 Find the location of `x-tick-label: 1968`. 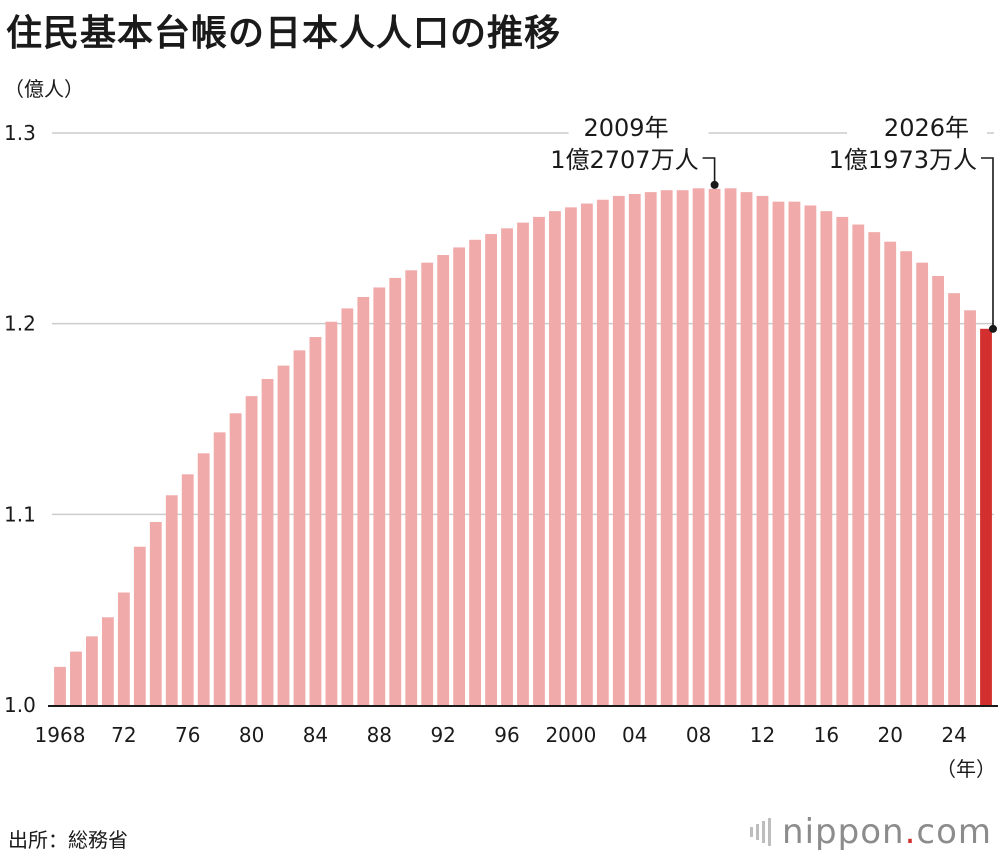

x-tick-label: 1968 is located at coordinates (60, 735).